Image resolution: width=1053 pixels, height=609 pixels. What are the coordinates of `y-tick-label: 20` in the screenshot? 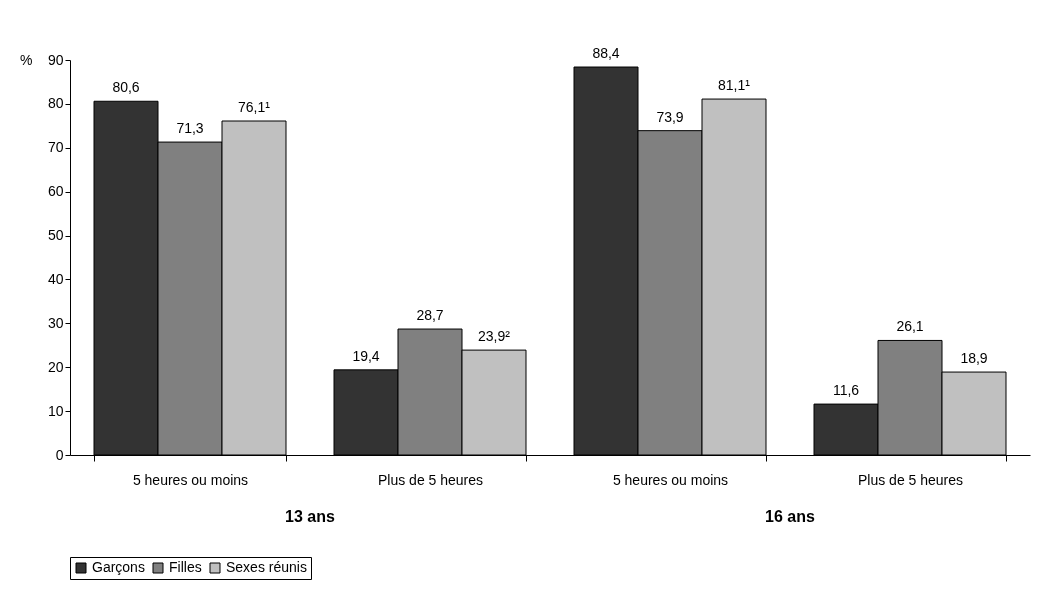 It's located at (55, 366).